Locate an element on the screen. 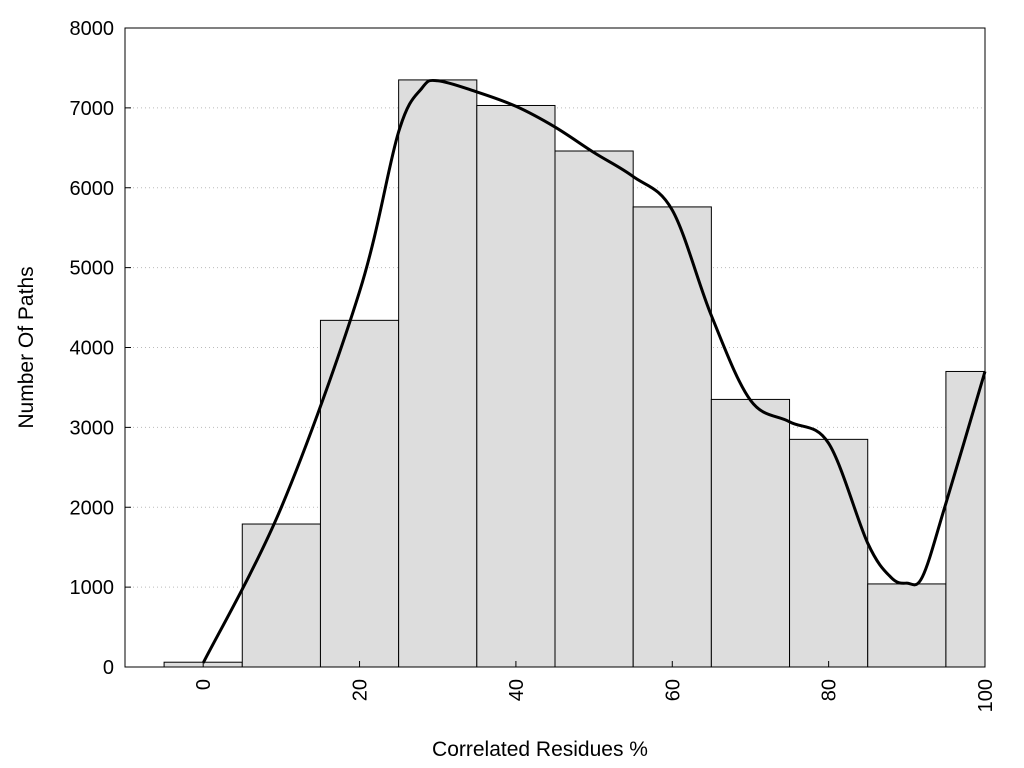  y-tick-label: 4000 is located at coordinates (92, 349).